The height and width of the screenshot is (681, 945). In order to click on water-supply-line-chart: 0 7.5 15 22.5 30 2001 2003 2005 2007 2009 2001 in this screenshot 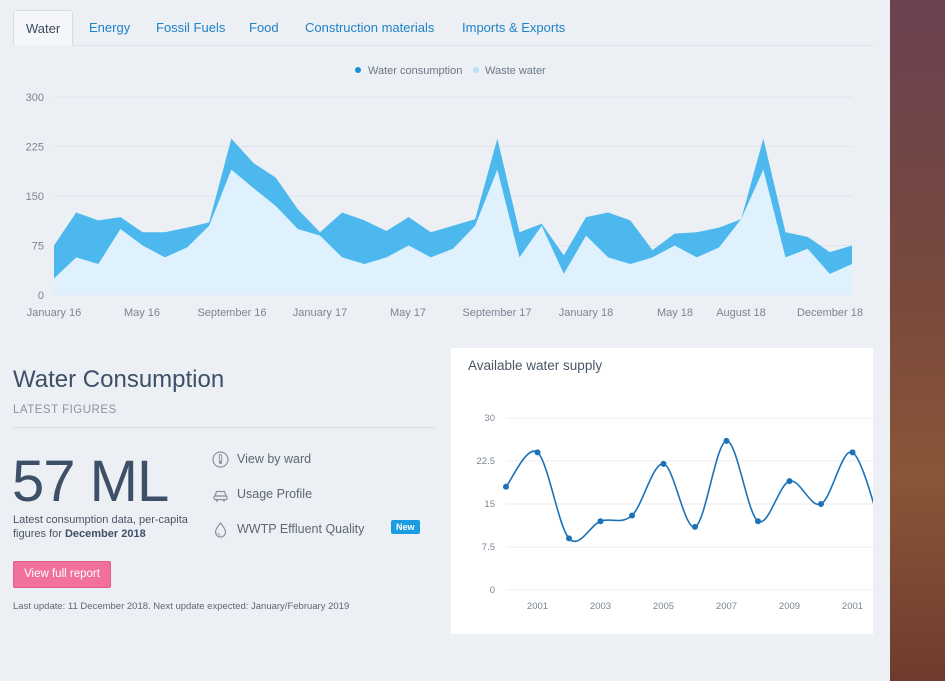, I will do `click(675, 512)`.